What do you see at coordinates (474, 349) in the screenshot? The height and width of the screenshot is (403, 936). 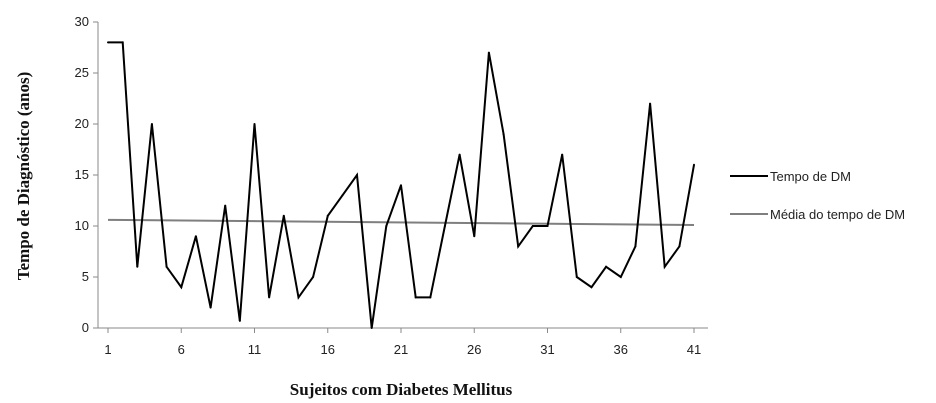 I see `x-tick-label: 26` at bounding box center [474, 349].